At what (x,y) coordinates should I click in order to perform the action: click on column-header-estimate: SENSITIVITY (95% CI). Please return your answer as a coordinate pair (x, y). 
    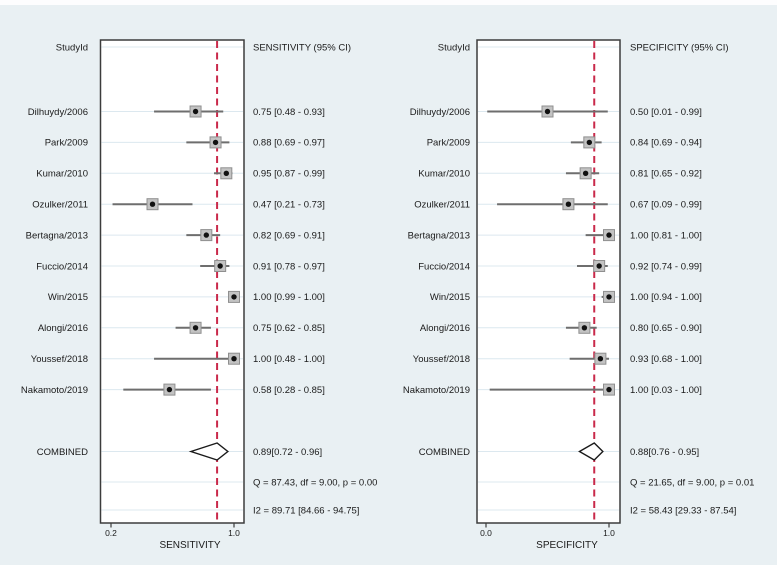
    Looking at the image, I should click on (302, 47).